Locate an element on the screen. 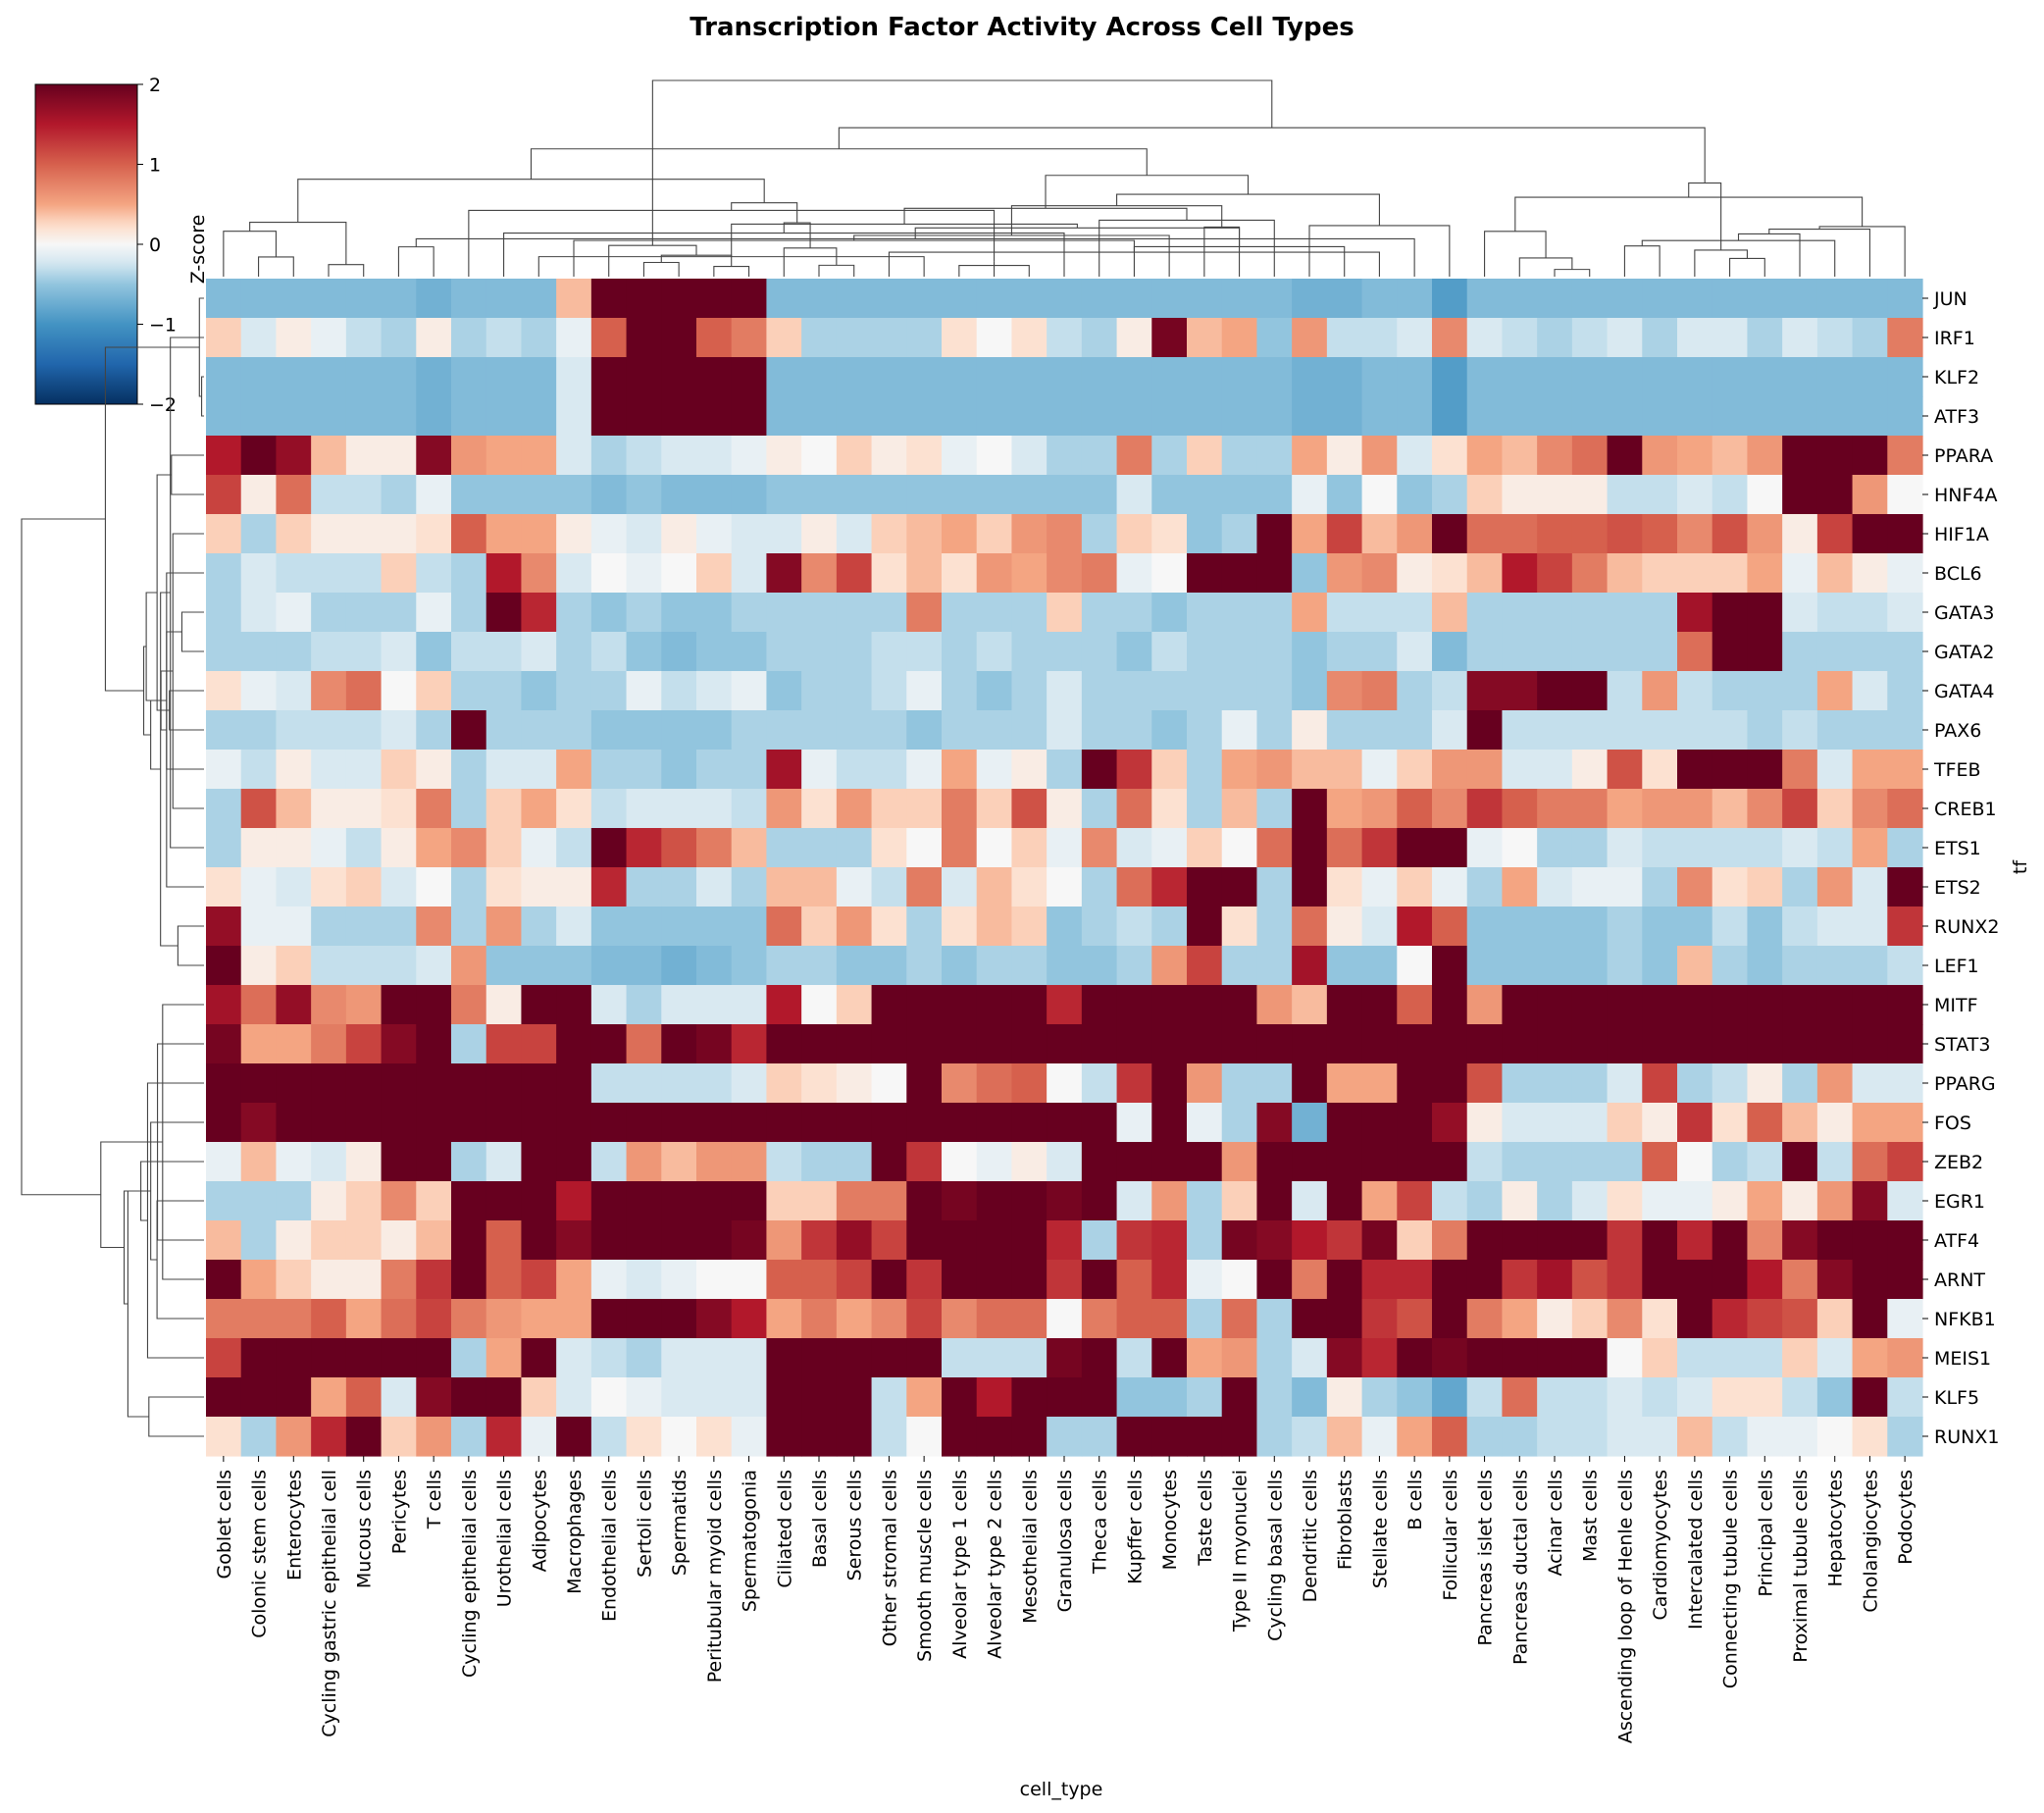  column-label: Pancreas islet cells is located at coordinates (1486, 1558).